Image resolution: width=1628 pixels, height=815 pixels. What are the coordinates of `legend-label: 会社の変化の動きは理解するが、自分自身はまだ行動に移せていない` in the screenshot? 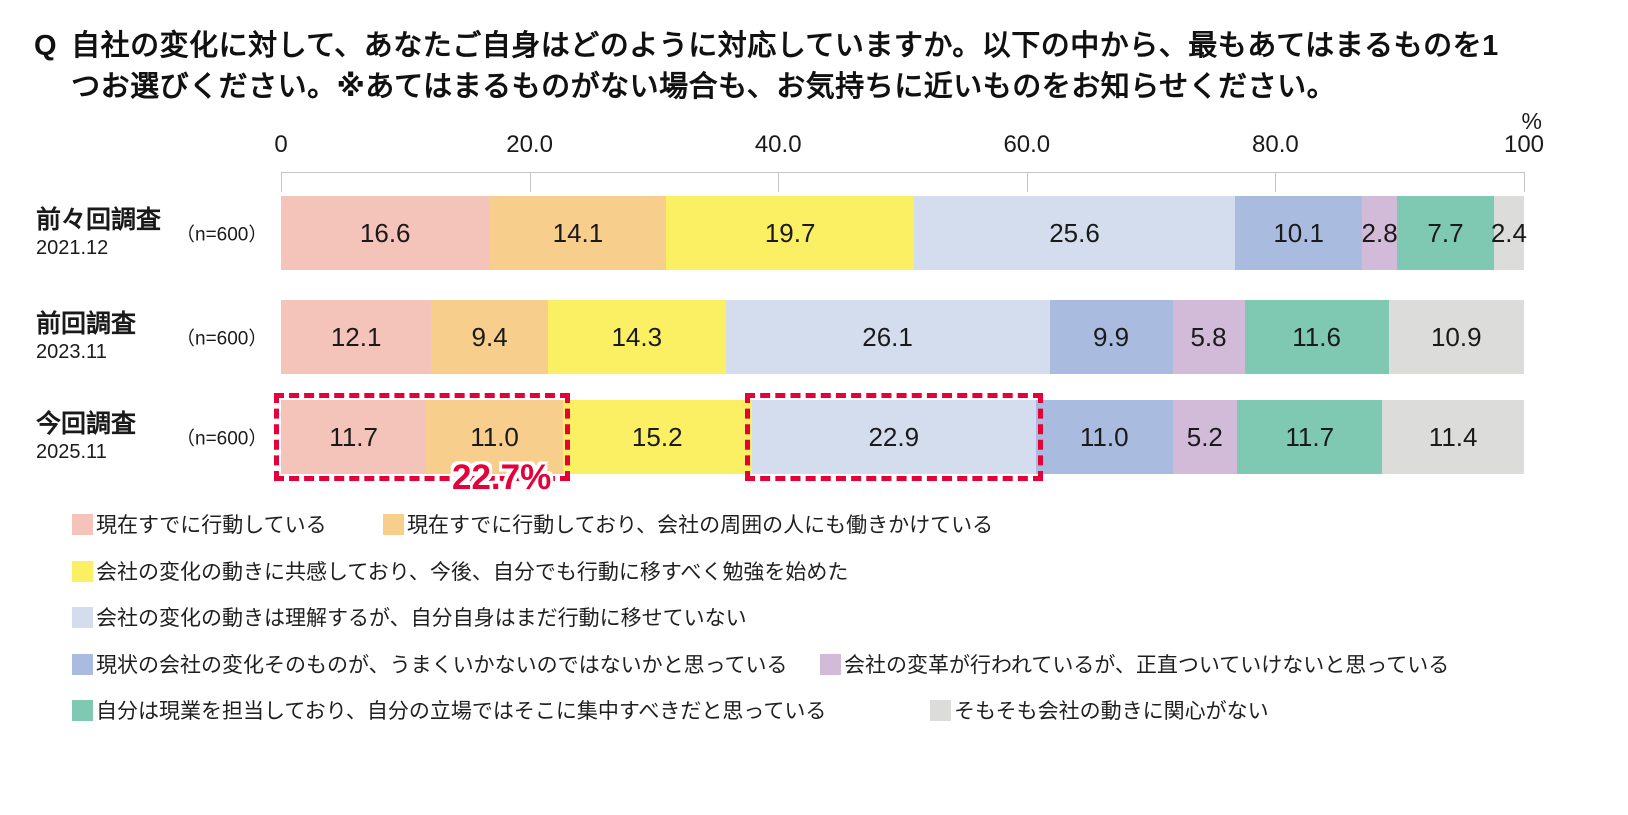 It's located at (421, 618).